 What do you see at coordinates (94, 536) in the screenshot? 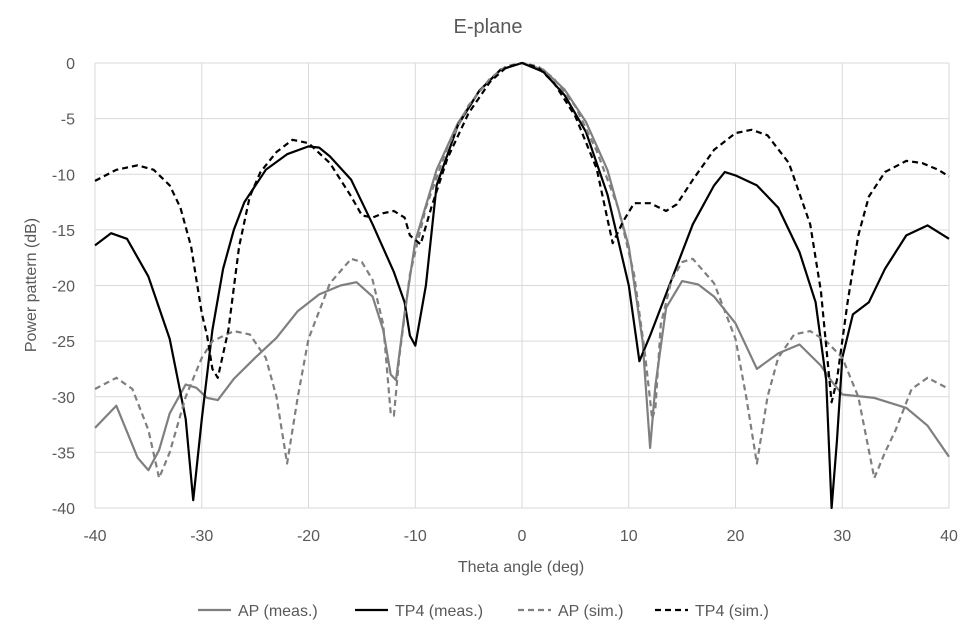
I see `x-tick-label: -40` at bounding box center [94, 536].